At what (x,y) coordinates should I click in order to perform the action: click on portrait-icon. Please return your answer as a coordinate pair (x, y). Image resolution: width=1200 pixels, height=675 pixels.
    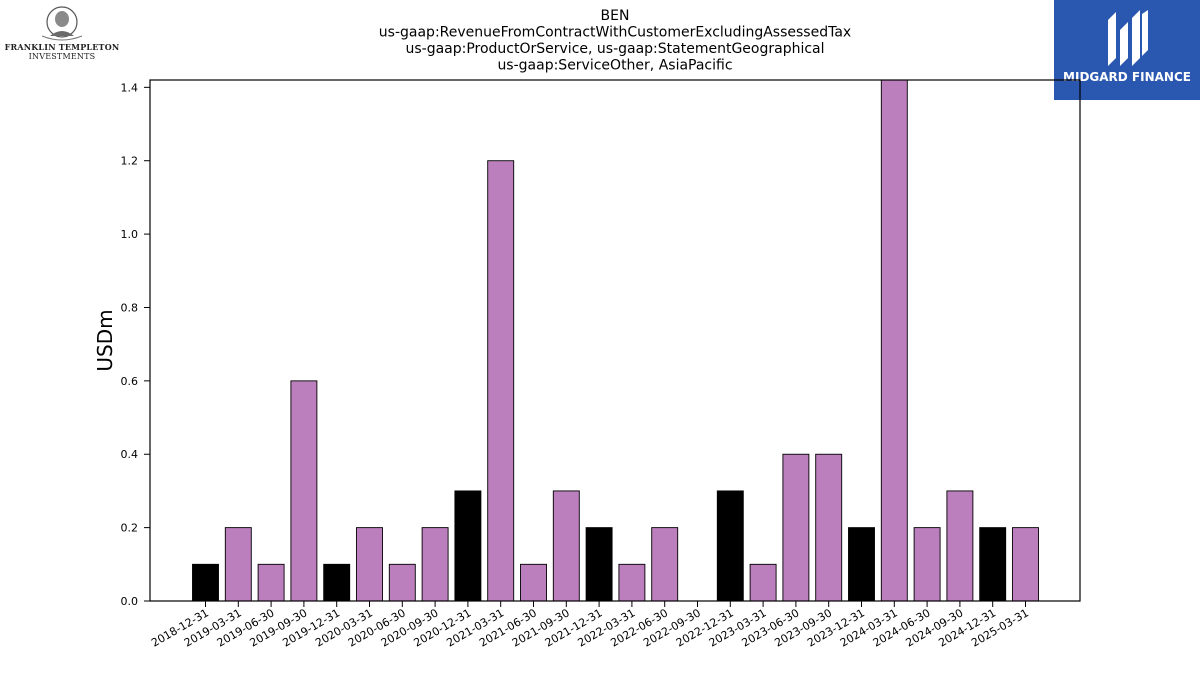
    Looking at the image, I should click on (62, 23).